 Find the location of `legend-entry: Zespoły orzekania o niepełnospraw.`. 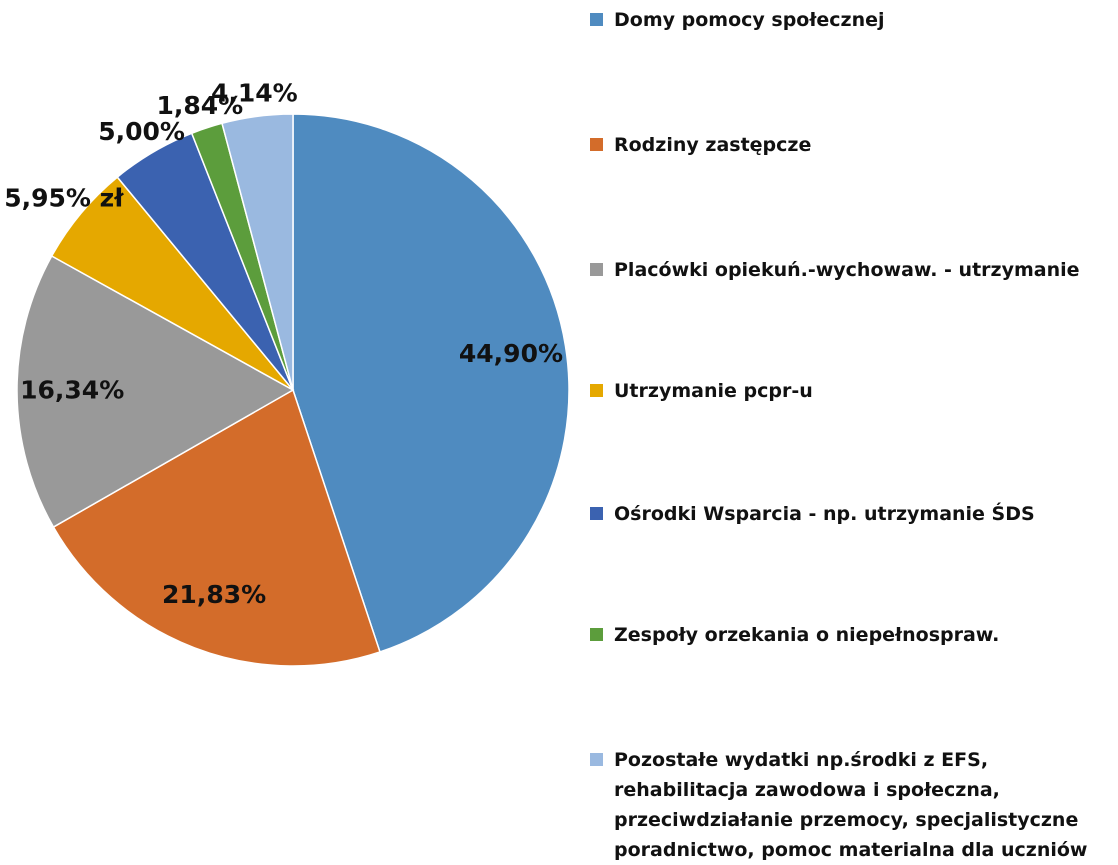

legend-entry: Zespoły orzekania o niepełnospraw. is located at coordinates (850, 635).